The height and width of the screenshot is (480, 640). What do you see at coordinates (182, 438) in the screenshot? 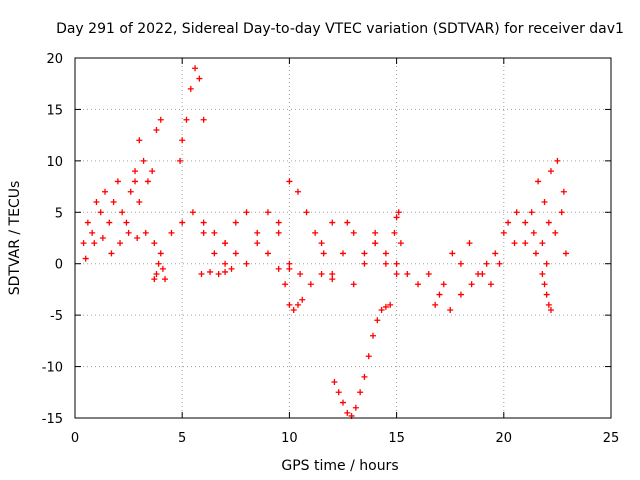
I see `x-tick-label: 5` at bounding box center [182, 438].